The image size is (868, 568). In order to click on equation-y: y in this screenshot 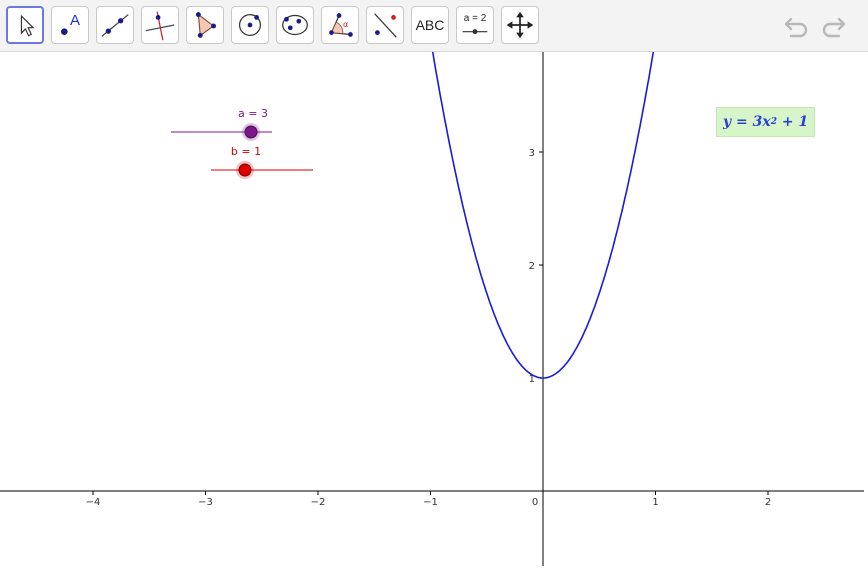, I will do `click(727, 122)`.